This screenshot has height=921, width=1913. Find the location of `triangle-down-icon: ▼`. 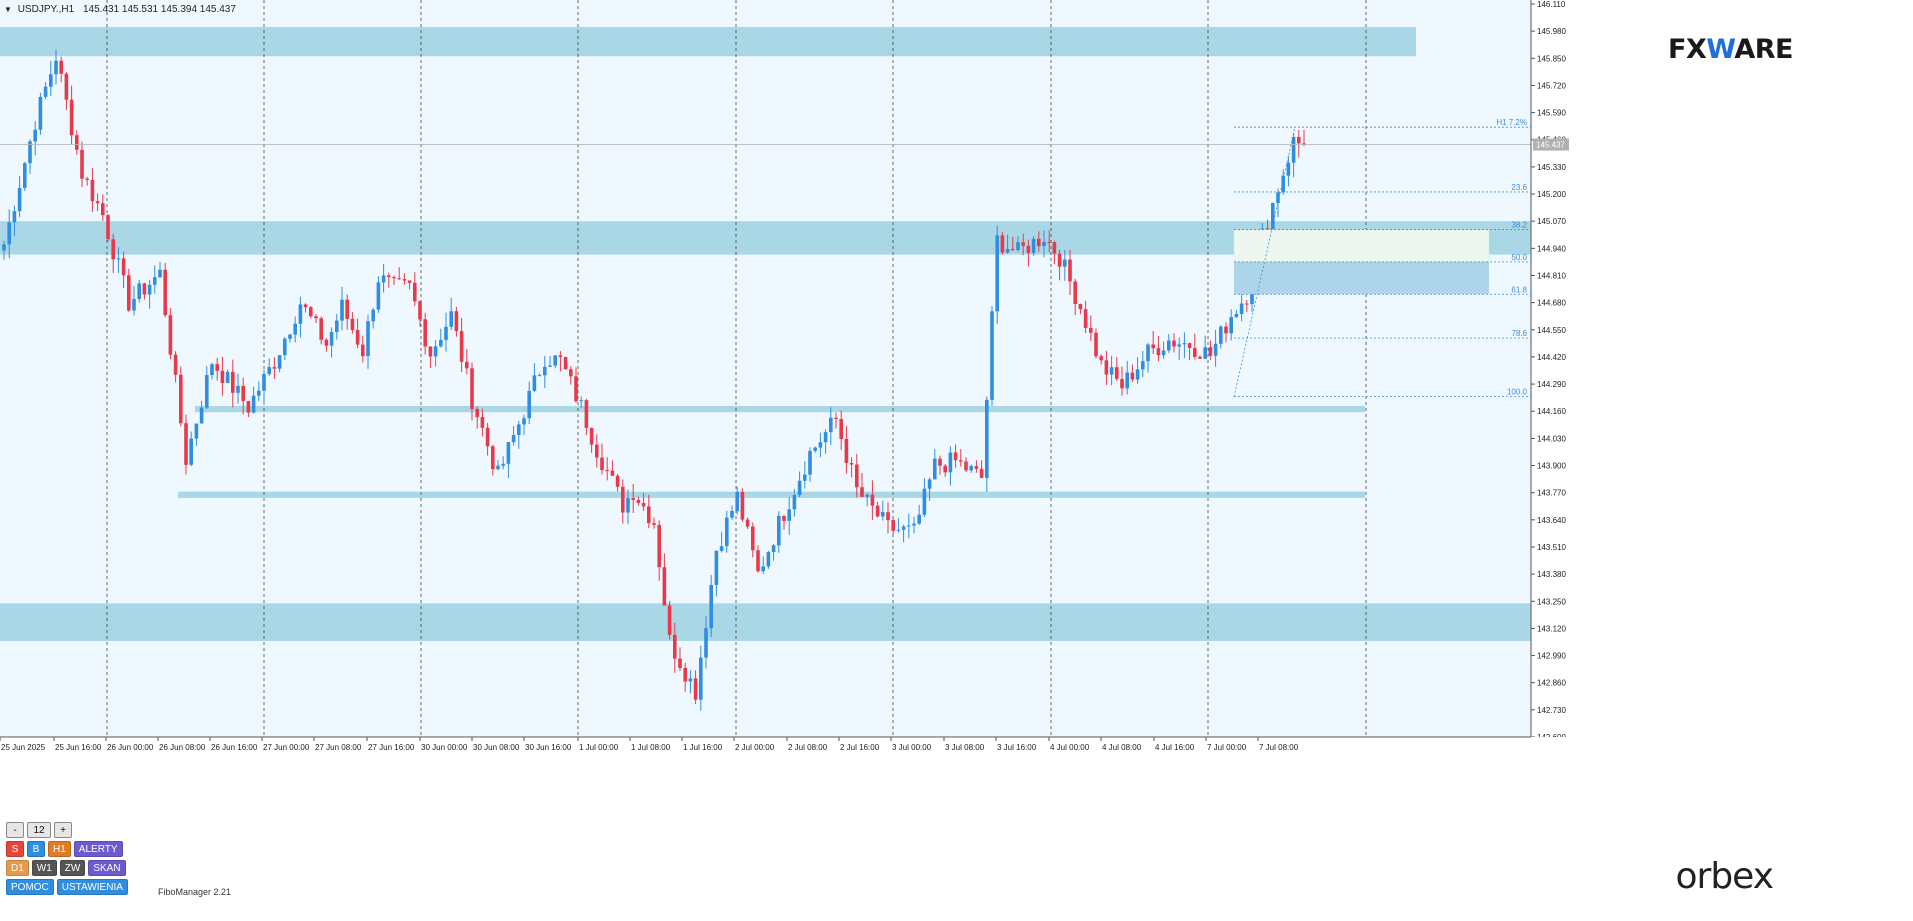

triangle-down-icon: ▼ is located at coordinates (8, 9).